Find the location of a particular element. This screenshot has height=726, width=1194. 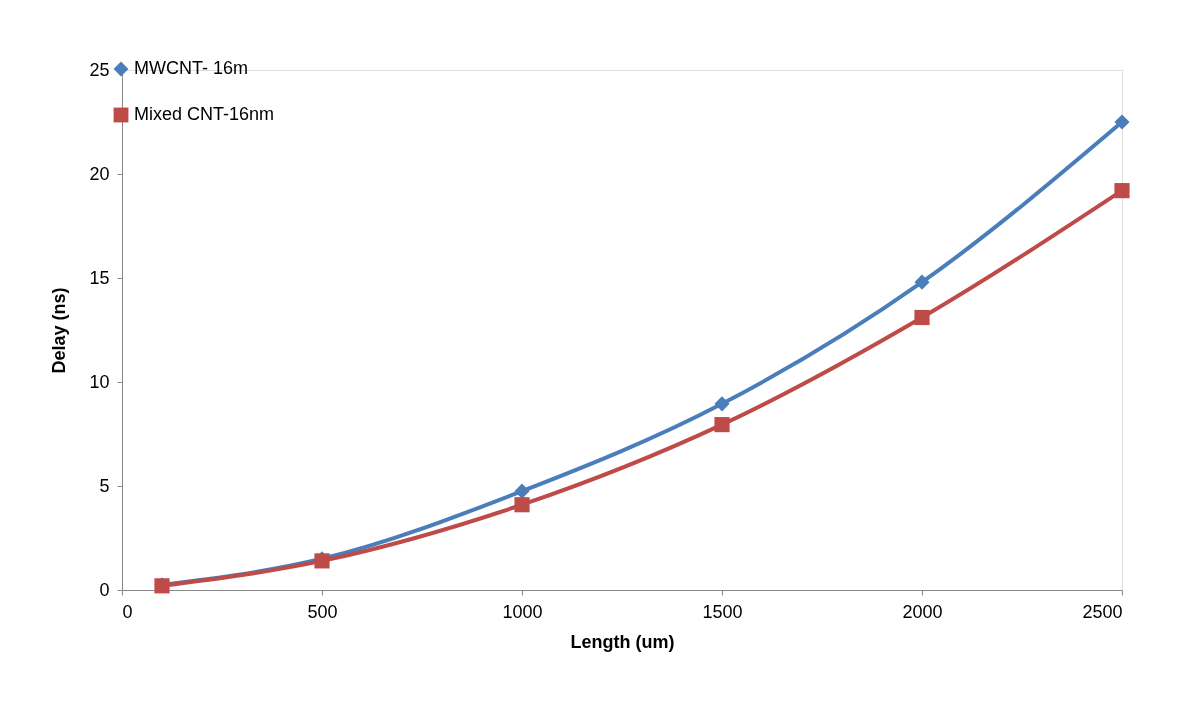

y-tick-label: 20 is located at coordinates (99, 173).